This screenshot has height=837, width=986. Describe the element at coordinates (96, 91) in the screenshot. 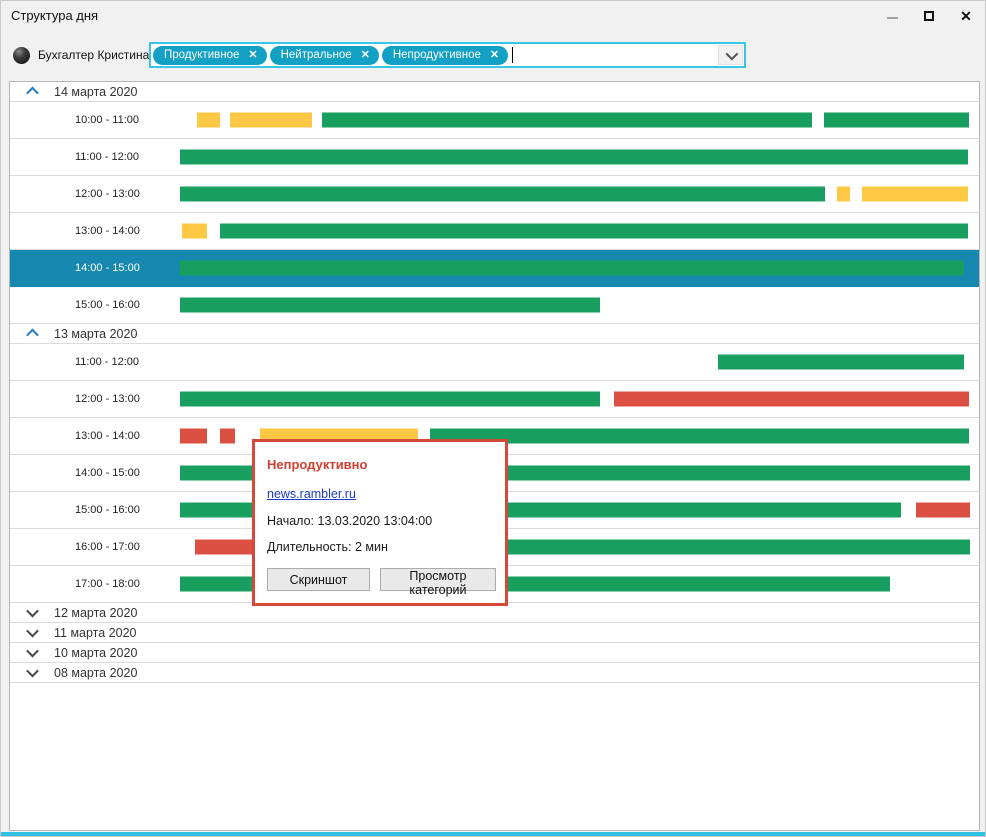

I see `section-date-label: 14 марта 2020` at that location.